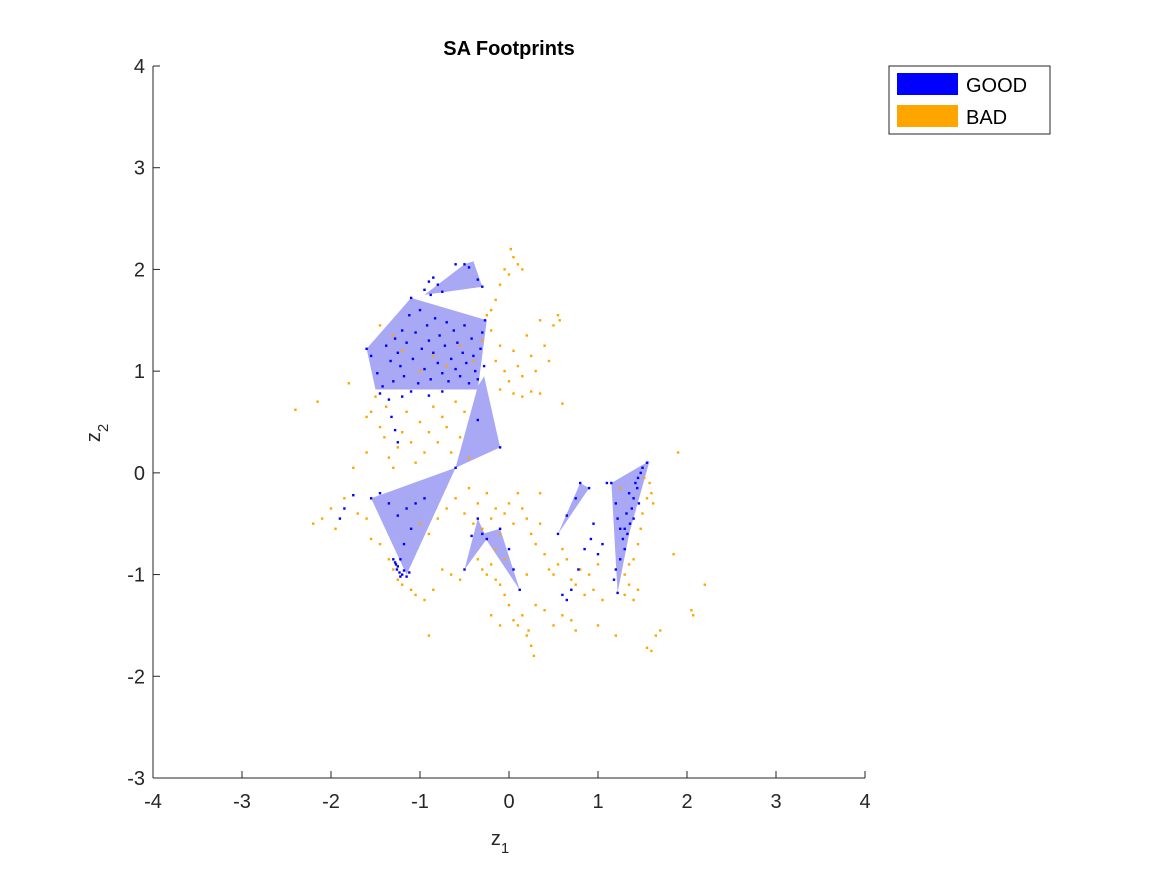  I want to click on legend-label-bad: BAD, so click(986, 118).